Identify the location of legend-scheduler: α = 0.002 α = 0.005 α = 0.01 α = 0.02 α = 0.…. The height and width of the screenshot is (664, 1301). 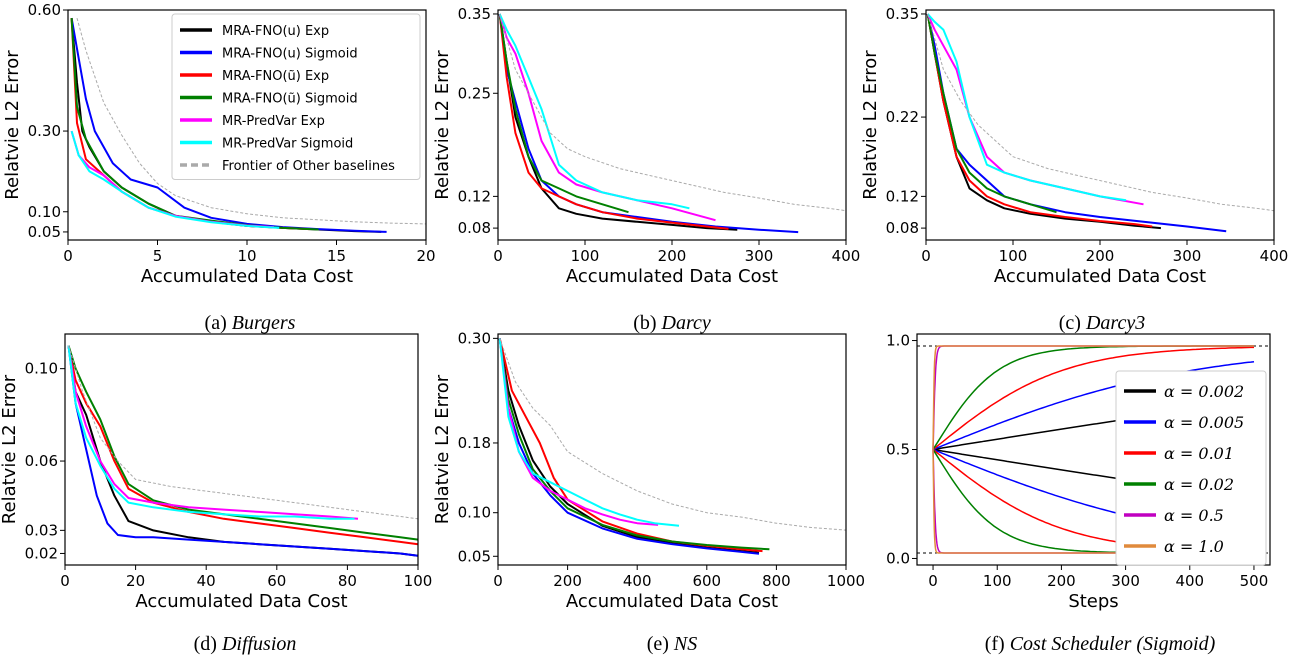
(1191, 468).